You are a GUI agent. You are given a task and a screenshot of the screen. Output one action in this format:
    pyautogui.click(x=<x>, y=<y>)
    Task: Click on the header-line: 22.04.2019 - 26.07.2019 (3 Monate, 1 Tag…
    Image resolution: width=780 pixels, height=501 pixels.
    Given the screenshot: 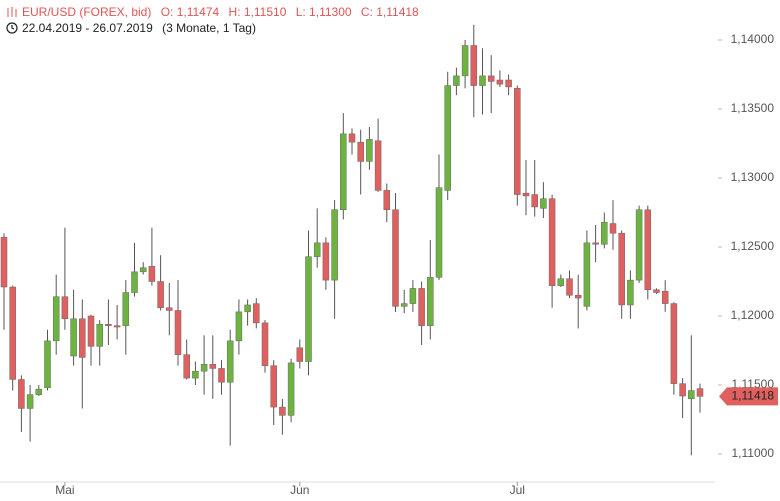 What is the action you would take?
    pyautogui.click(x=142, y=28)
    